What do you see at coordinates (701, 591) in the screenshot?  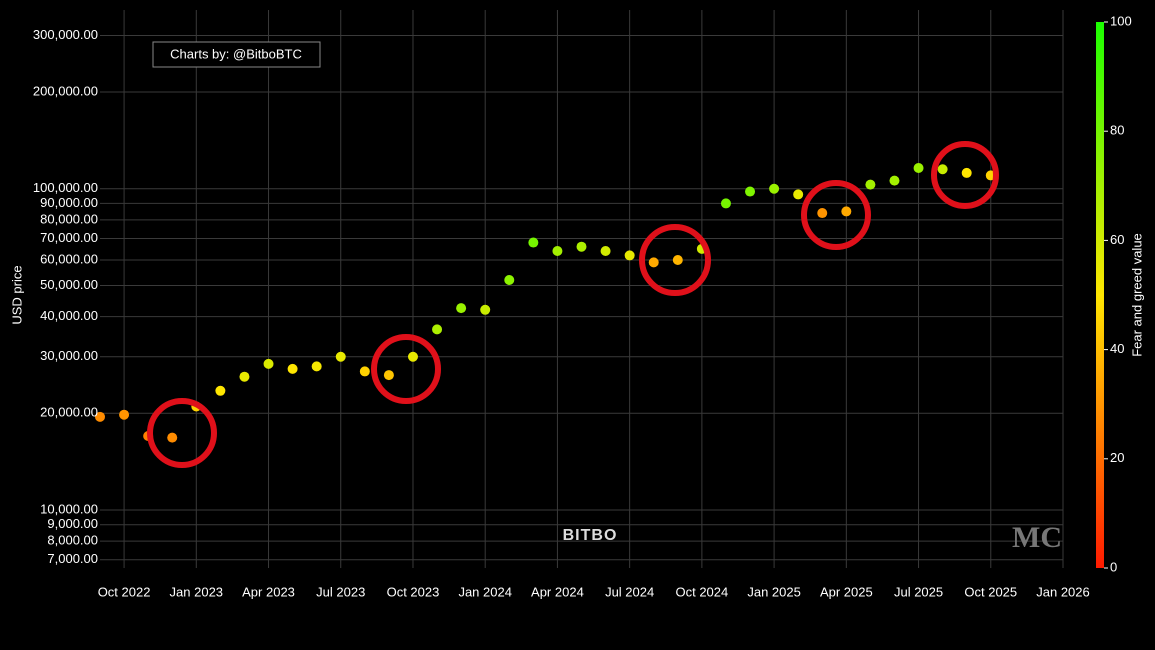 I see `x-tick-label: Oct 2024` at bounding box center [701, 591].